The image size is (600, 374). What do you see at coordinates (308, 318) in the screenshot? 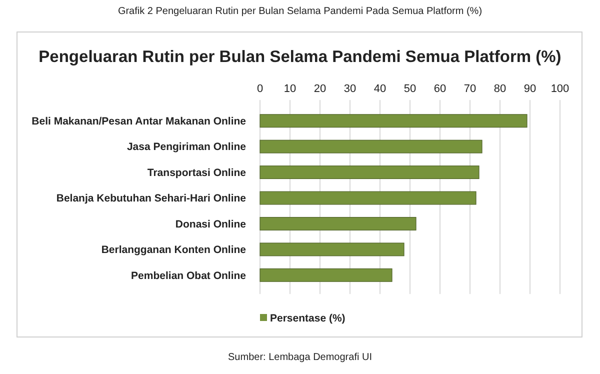
I see `legend-label: Persentase (%)` at bounding box center [308, 318].